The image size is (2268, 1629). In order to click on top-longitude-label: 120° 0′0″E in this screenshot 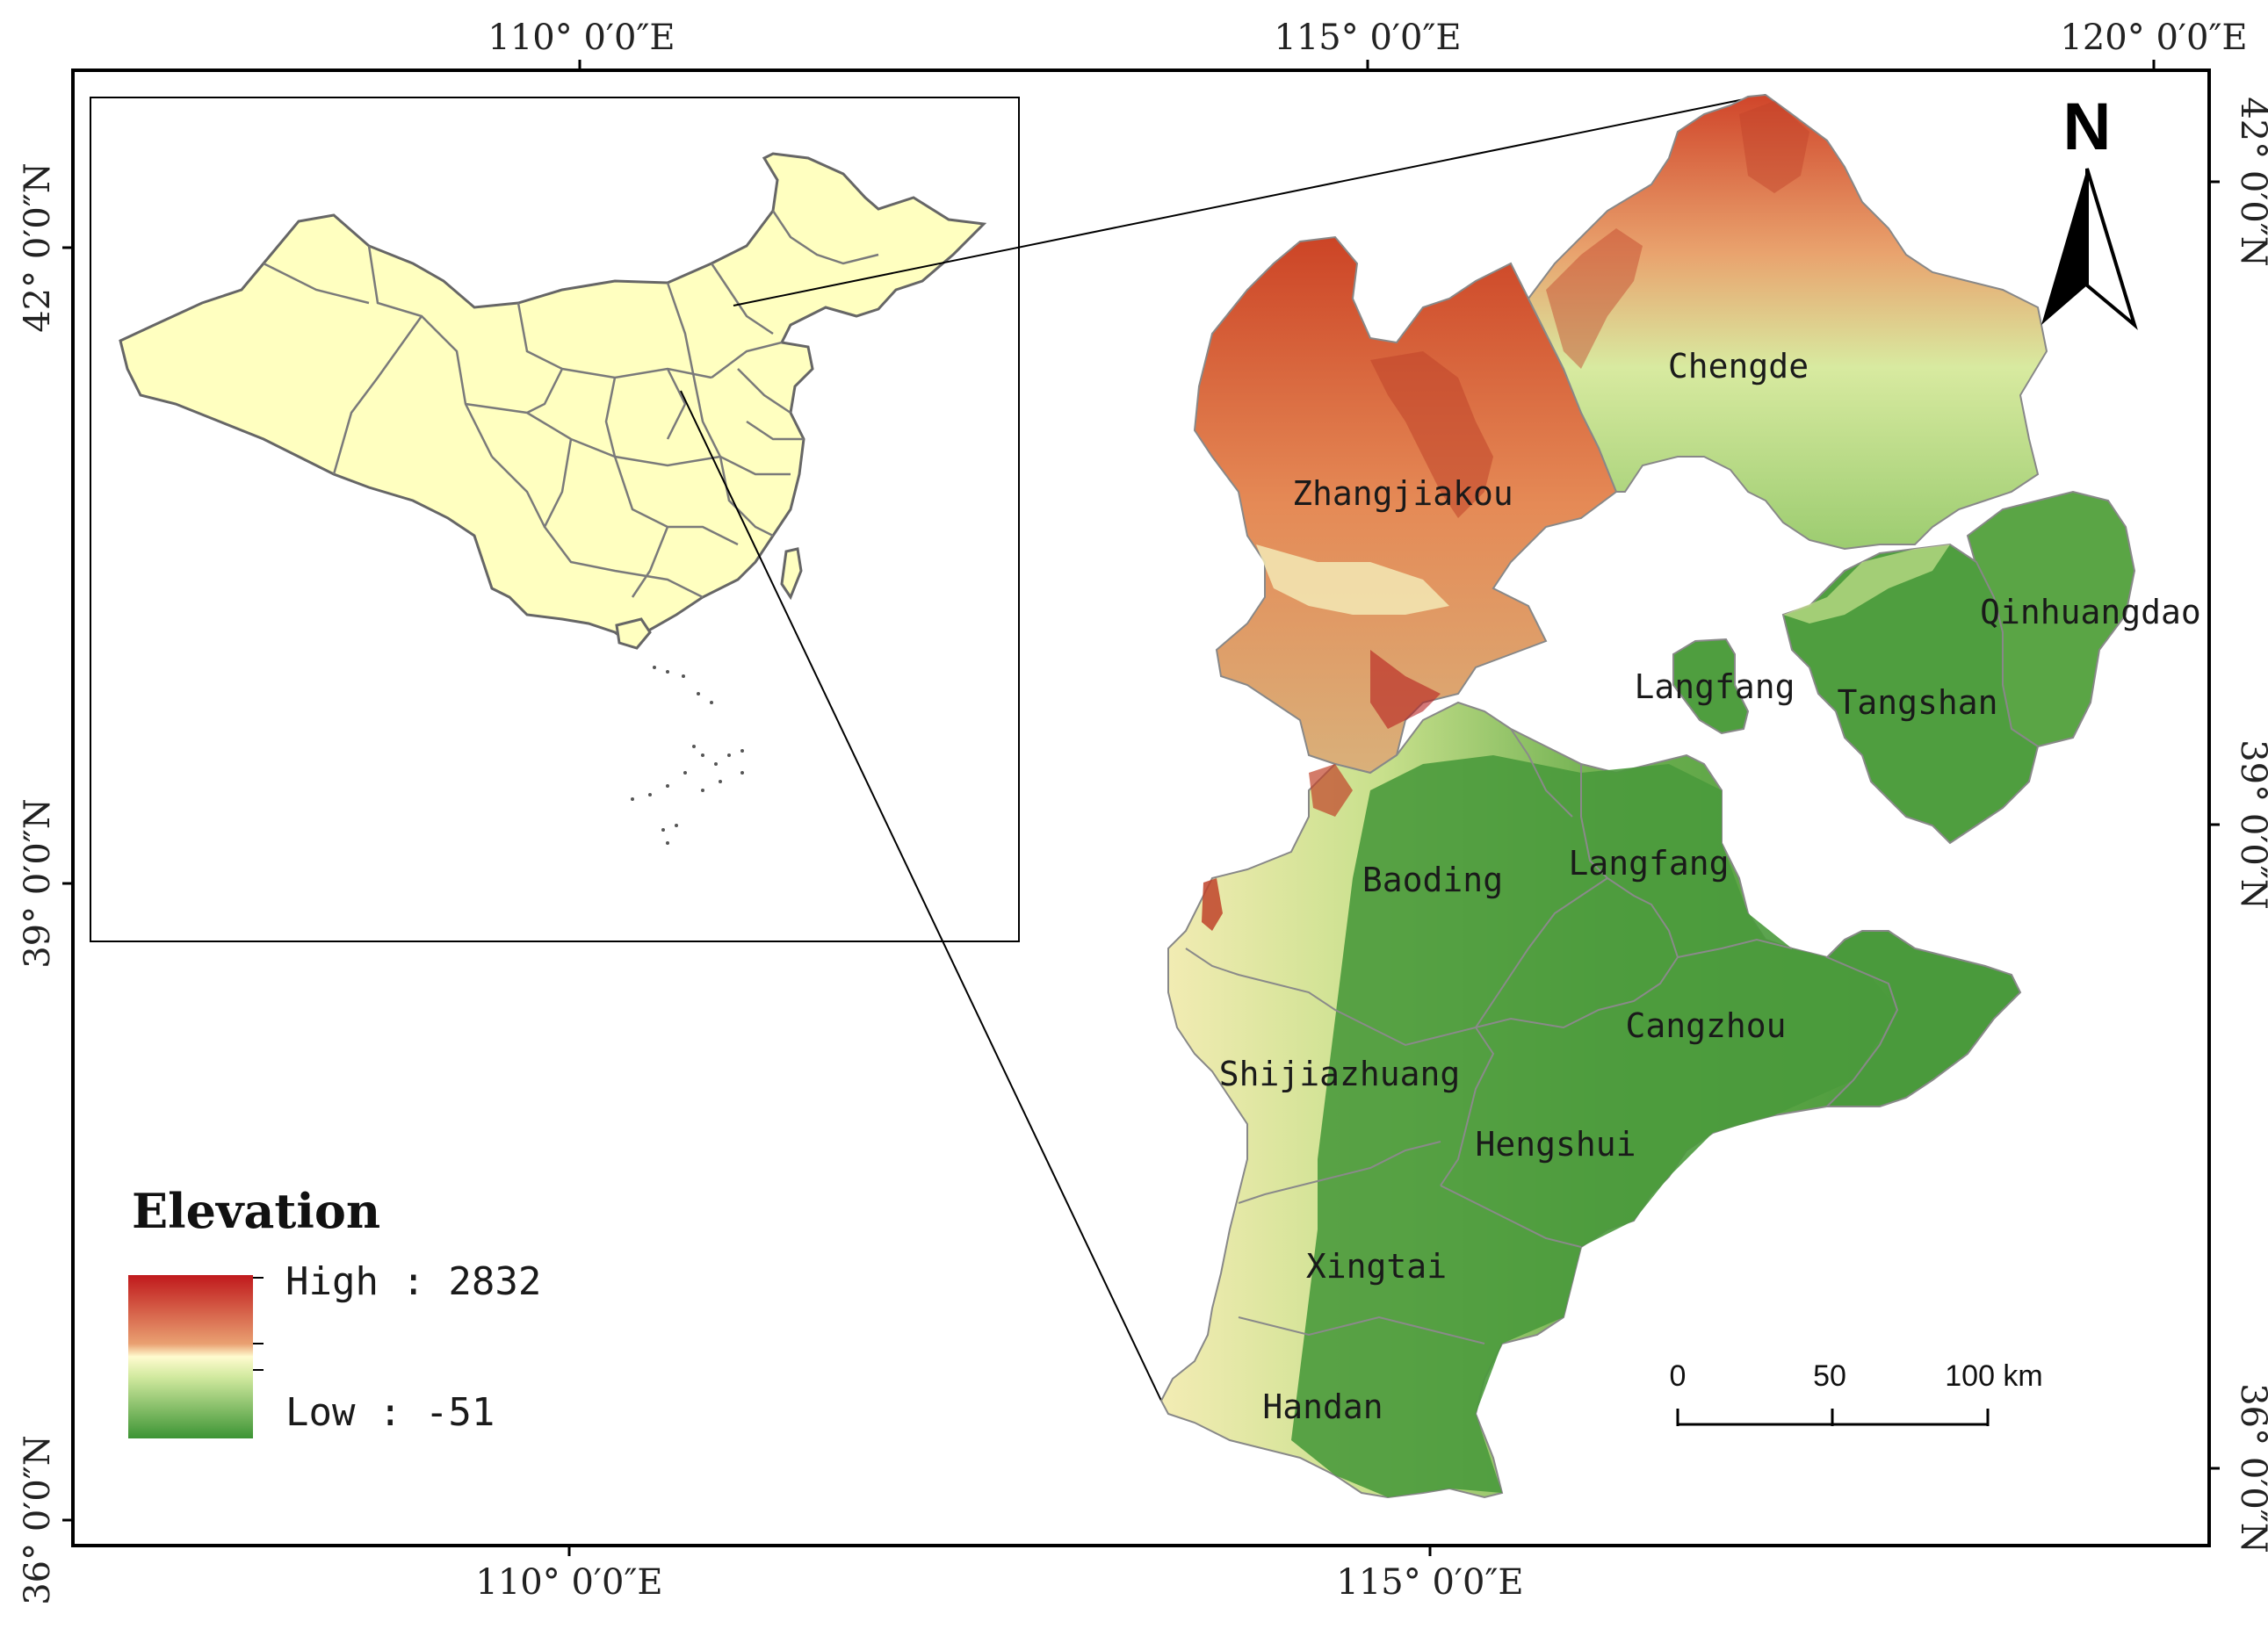, I will do `click(2154, 38)`.